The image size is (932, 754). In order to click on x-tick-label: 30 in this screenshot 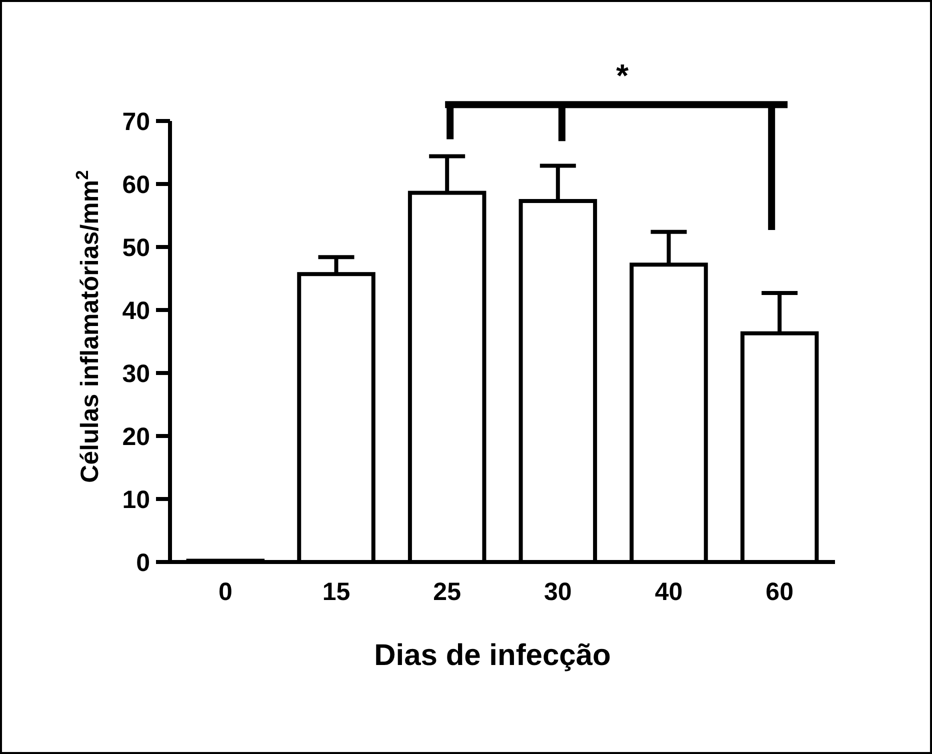, I will do `click(558, 592)`.